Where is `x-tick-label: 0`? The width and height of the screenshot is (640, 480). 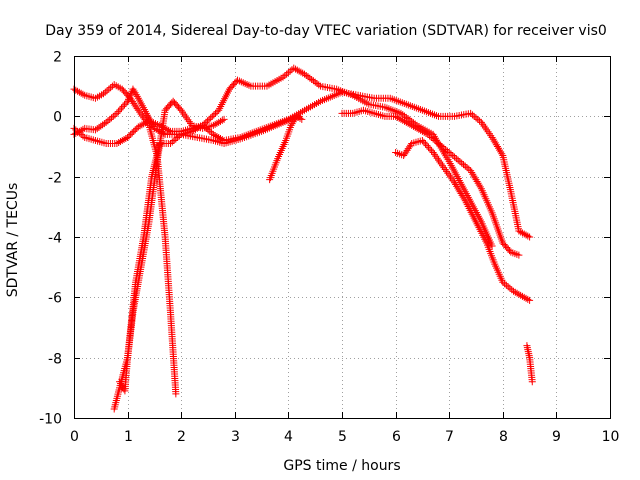
x-tick-label: 0 is located at coordinates (74, 437).